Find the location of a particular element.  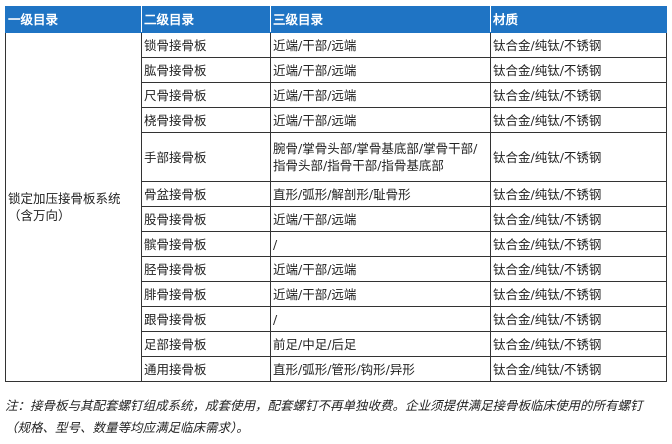

level2-cell: 跟骨接骨板 is located at coordinates (206, 319).